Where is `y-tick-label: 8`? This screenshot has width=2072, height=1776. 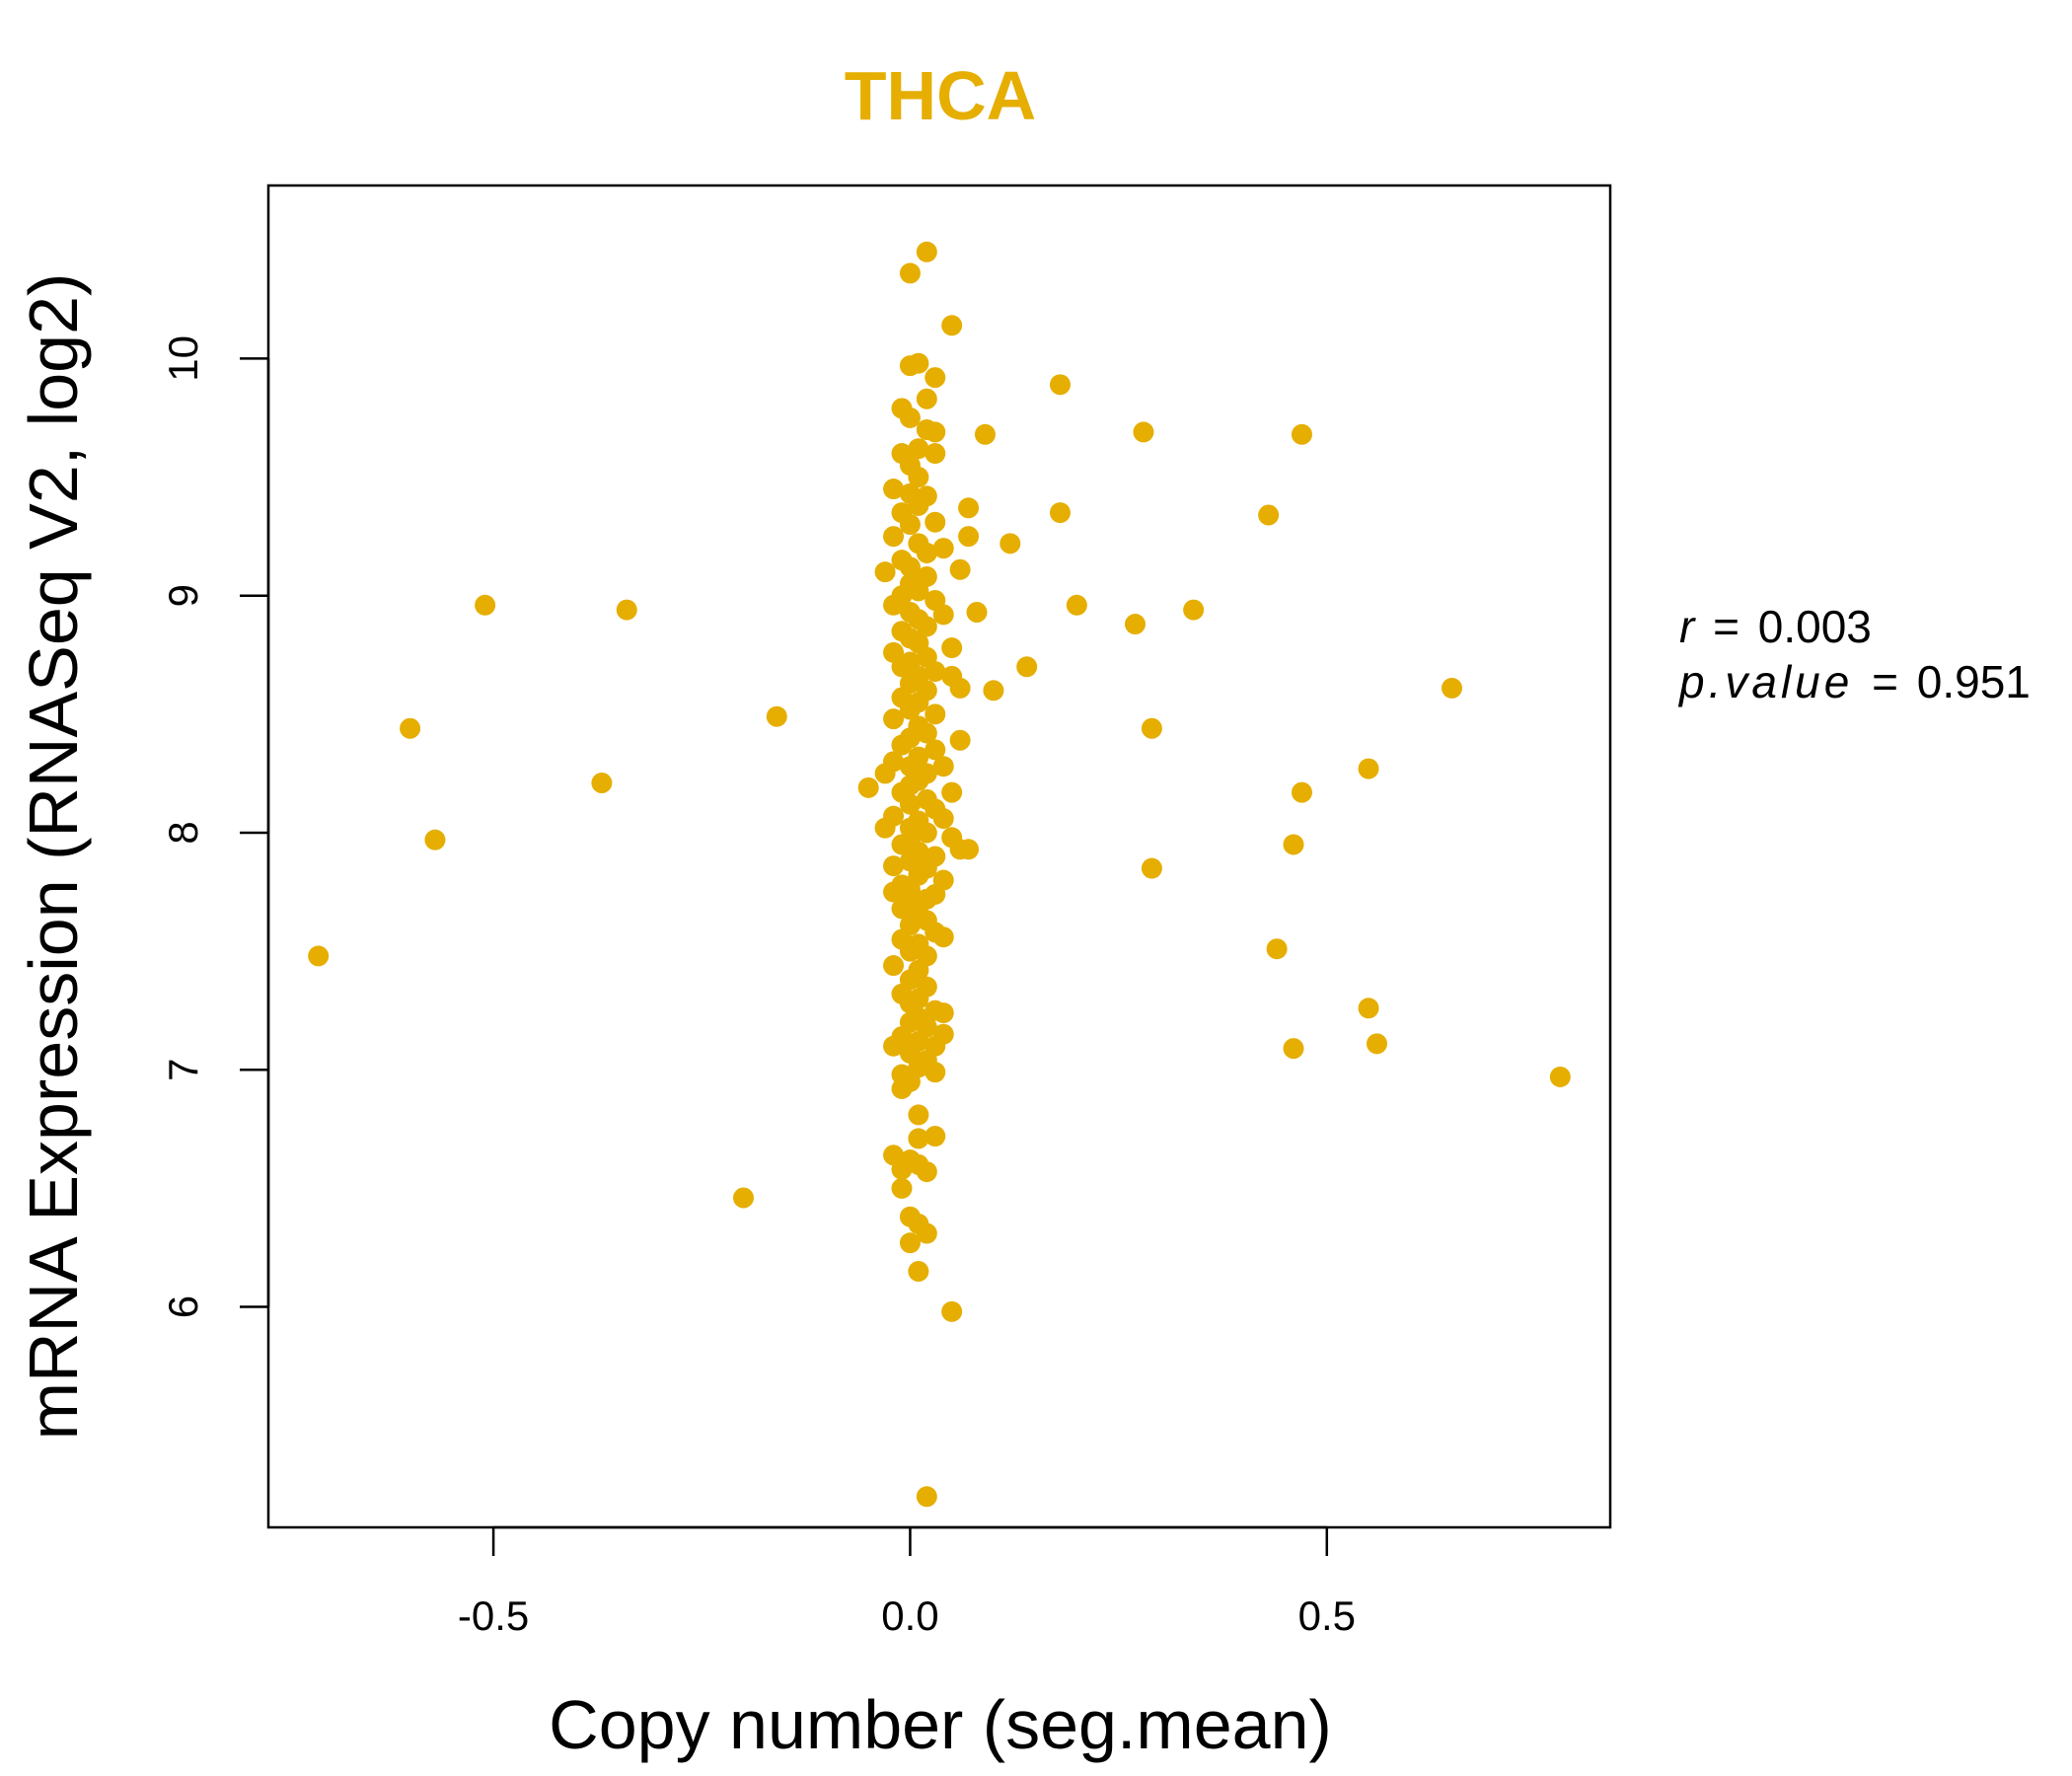
y-tick-label: 8 is located at coordinates (183, 833).